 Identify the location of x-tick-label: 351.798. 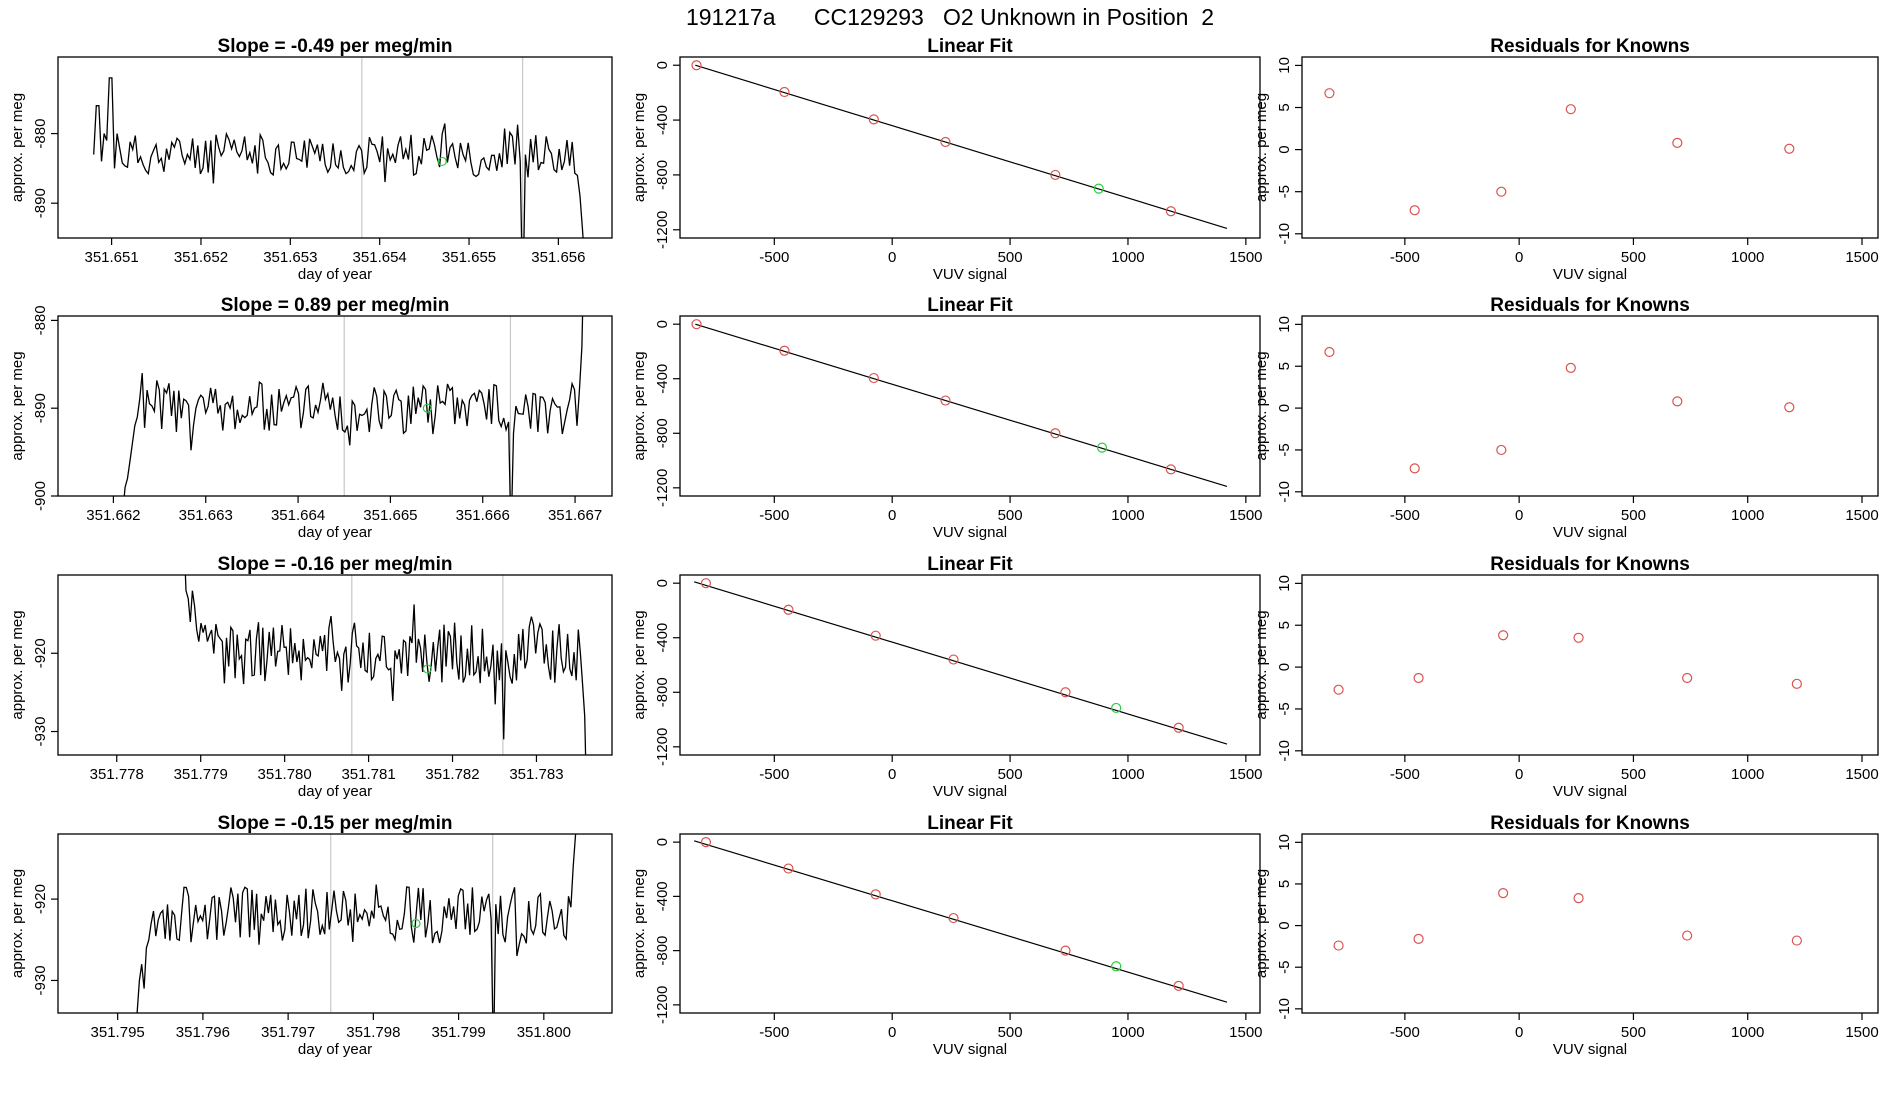
(373, 1032).